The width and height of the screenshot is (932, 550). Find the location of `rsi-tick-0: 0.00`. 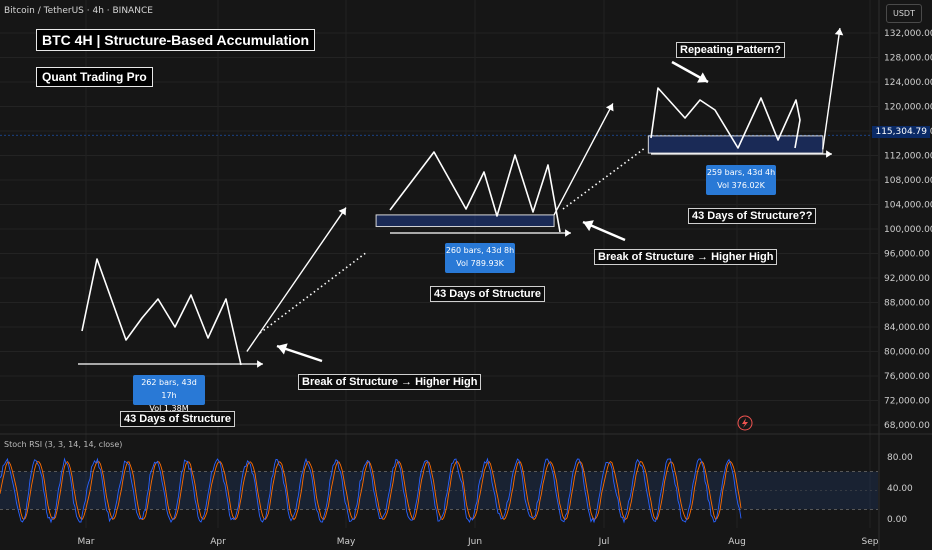

rsi-tick-0: 0.00 is located at coordinates (897, 520).